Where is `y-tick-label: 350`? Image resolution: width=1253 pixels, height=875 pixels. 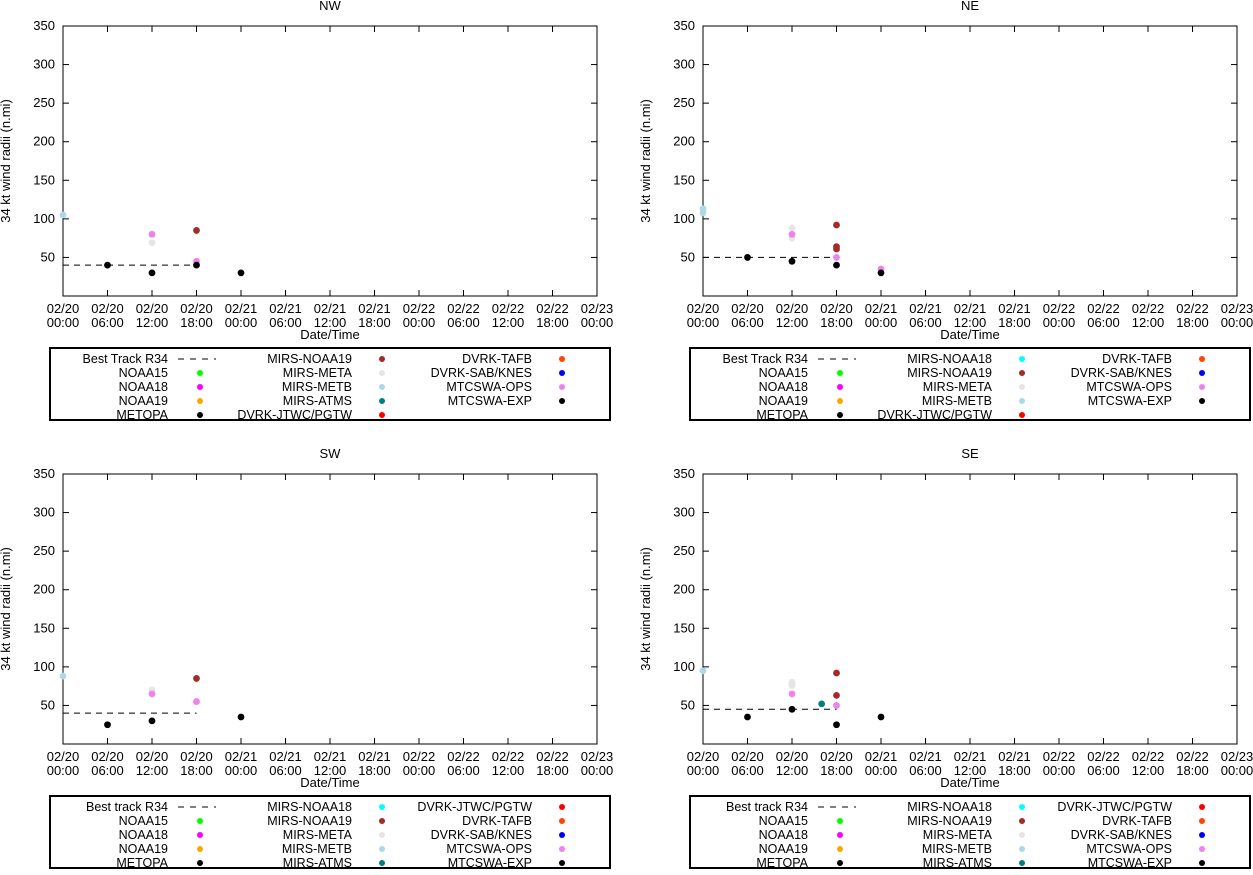
y-tick-label: 350 is located at coordinates (44, 473).